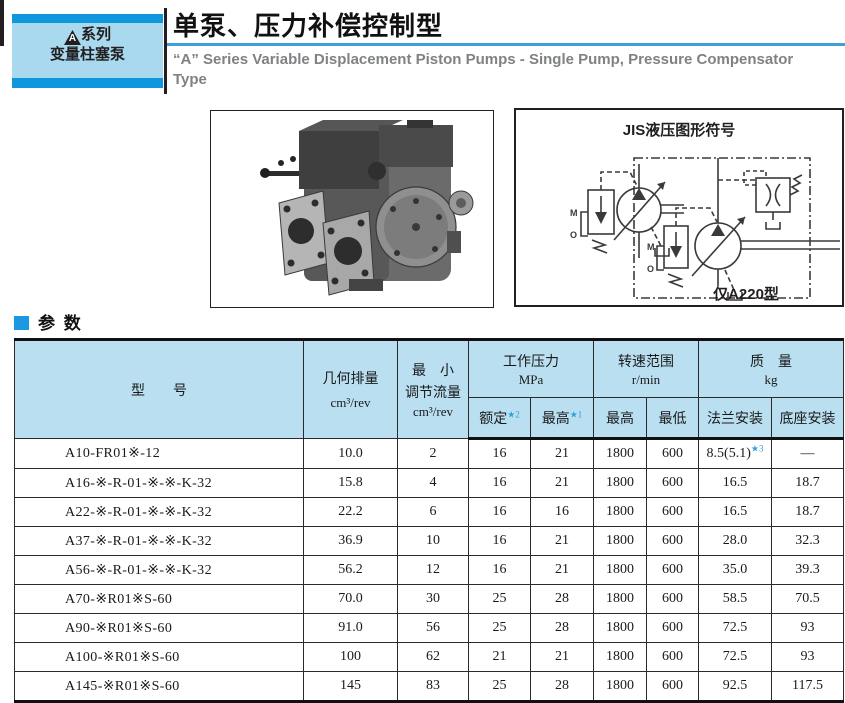  I want to click on value-cell: 39.3, so click(807, 570).